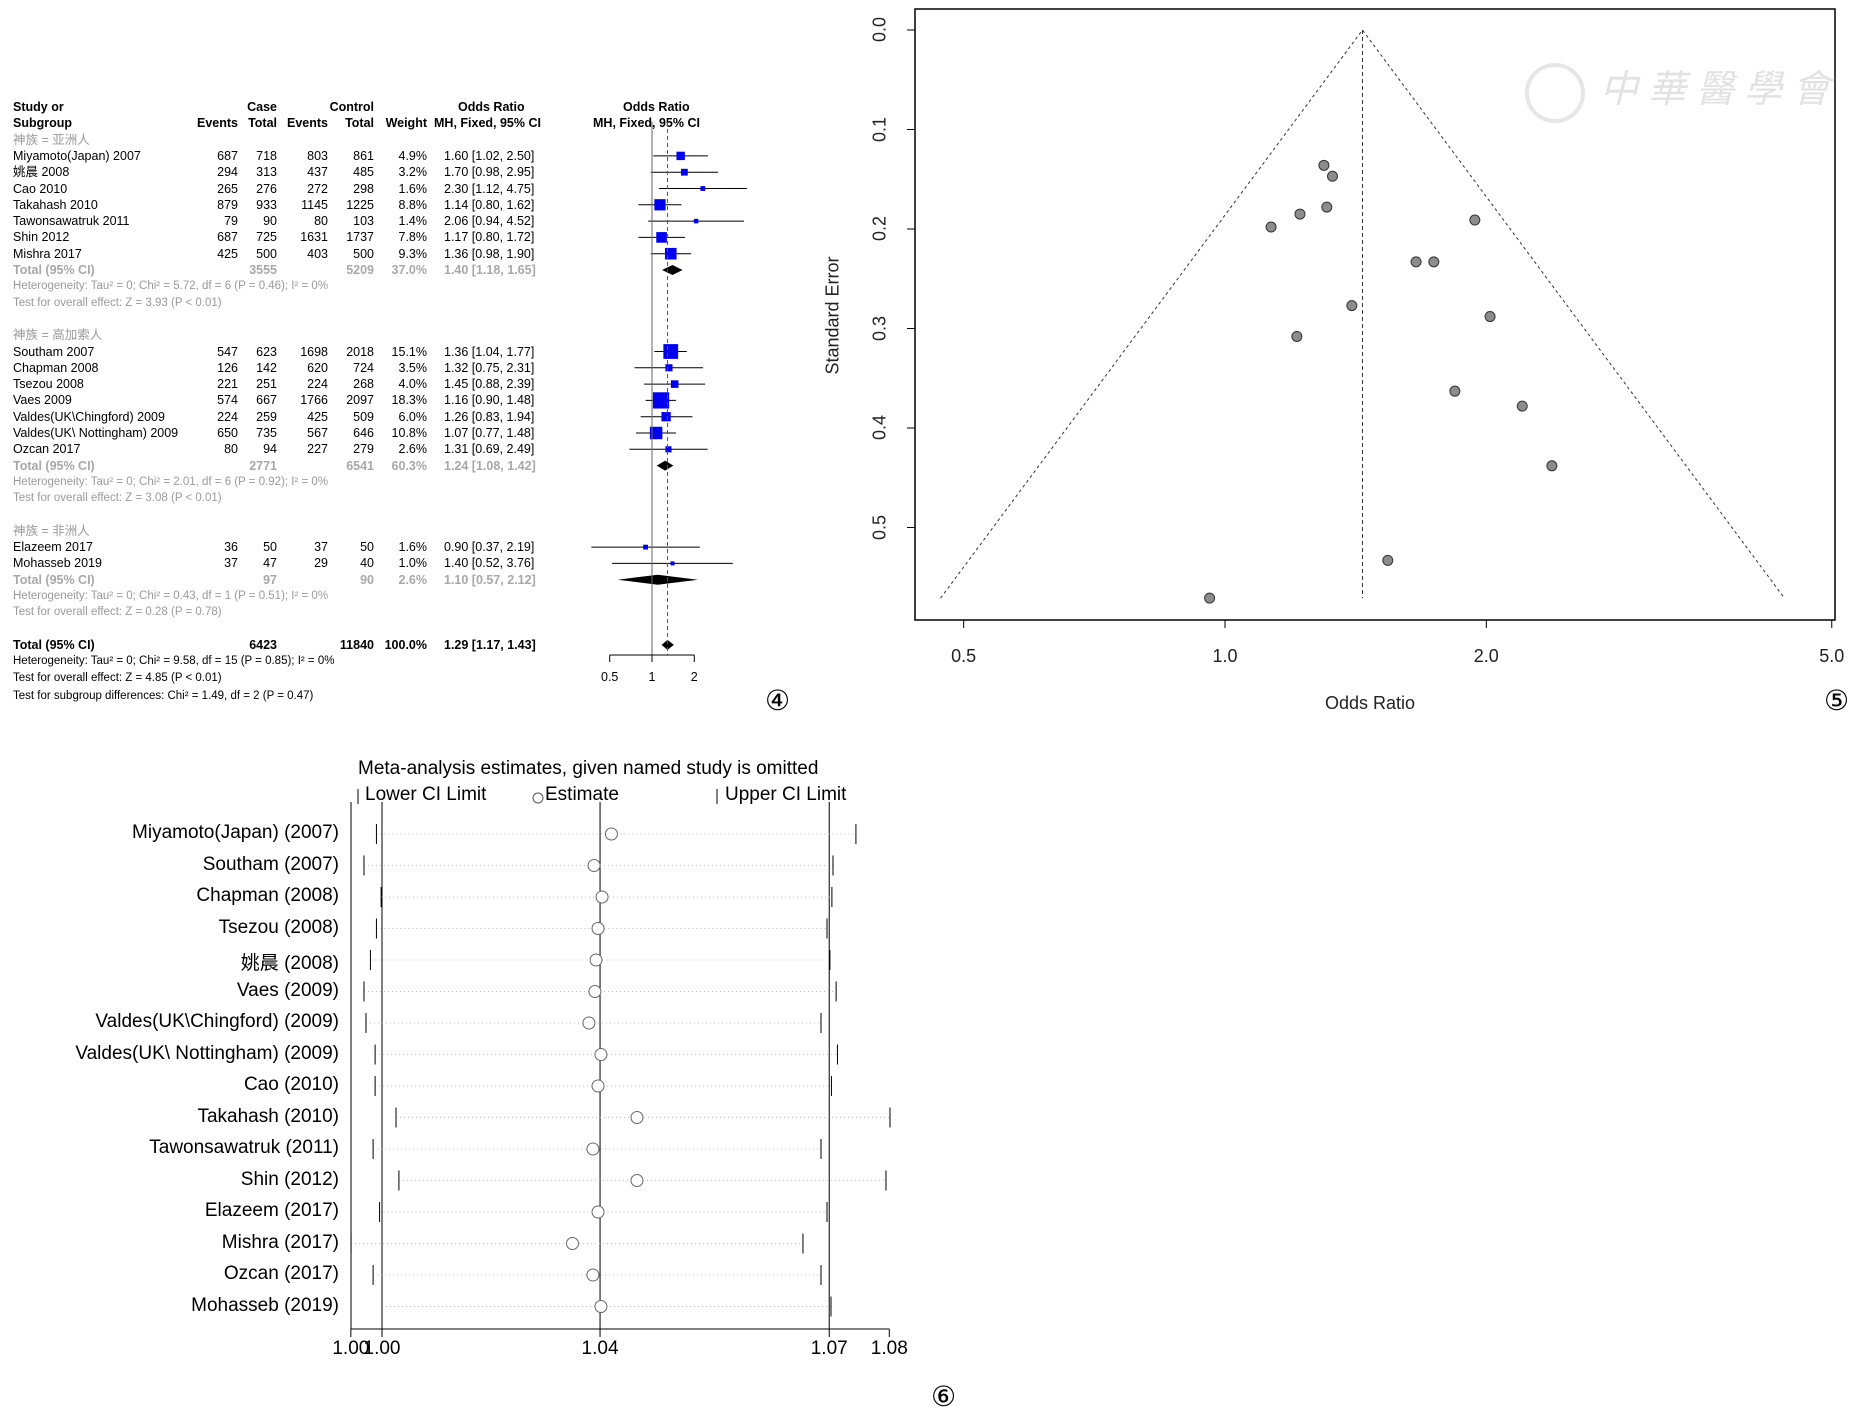 Image resolution: width=1855 pixels, height=1415 pixels. I want to click on study-row-e1: 547, so click(227, 351).